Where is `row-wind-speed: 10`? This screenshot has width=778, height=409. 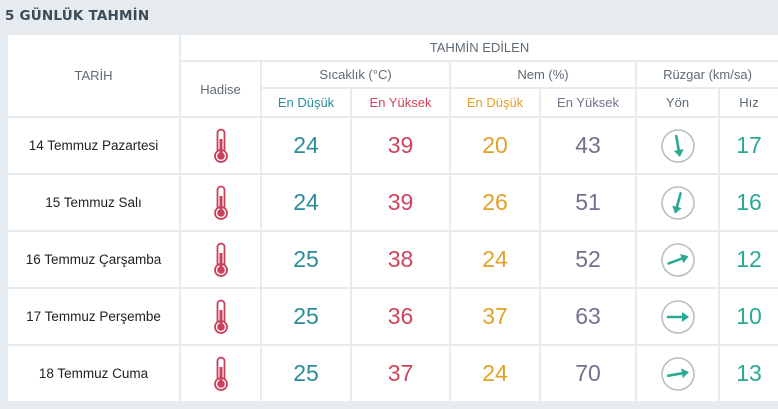
row-wind-speed: 10 is located at coordinates (749, 316).